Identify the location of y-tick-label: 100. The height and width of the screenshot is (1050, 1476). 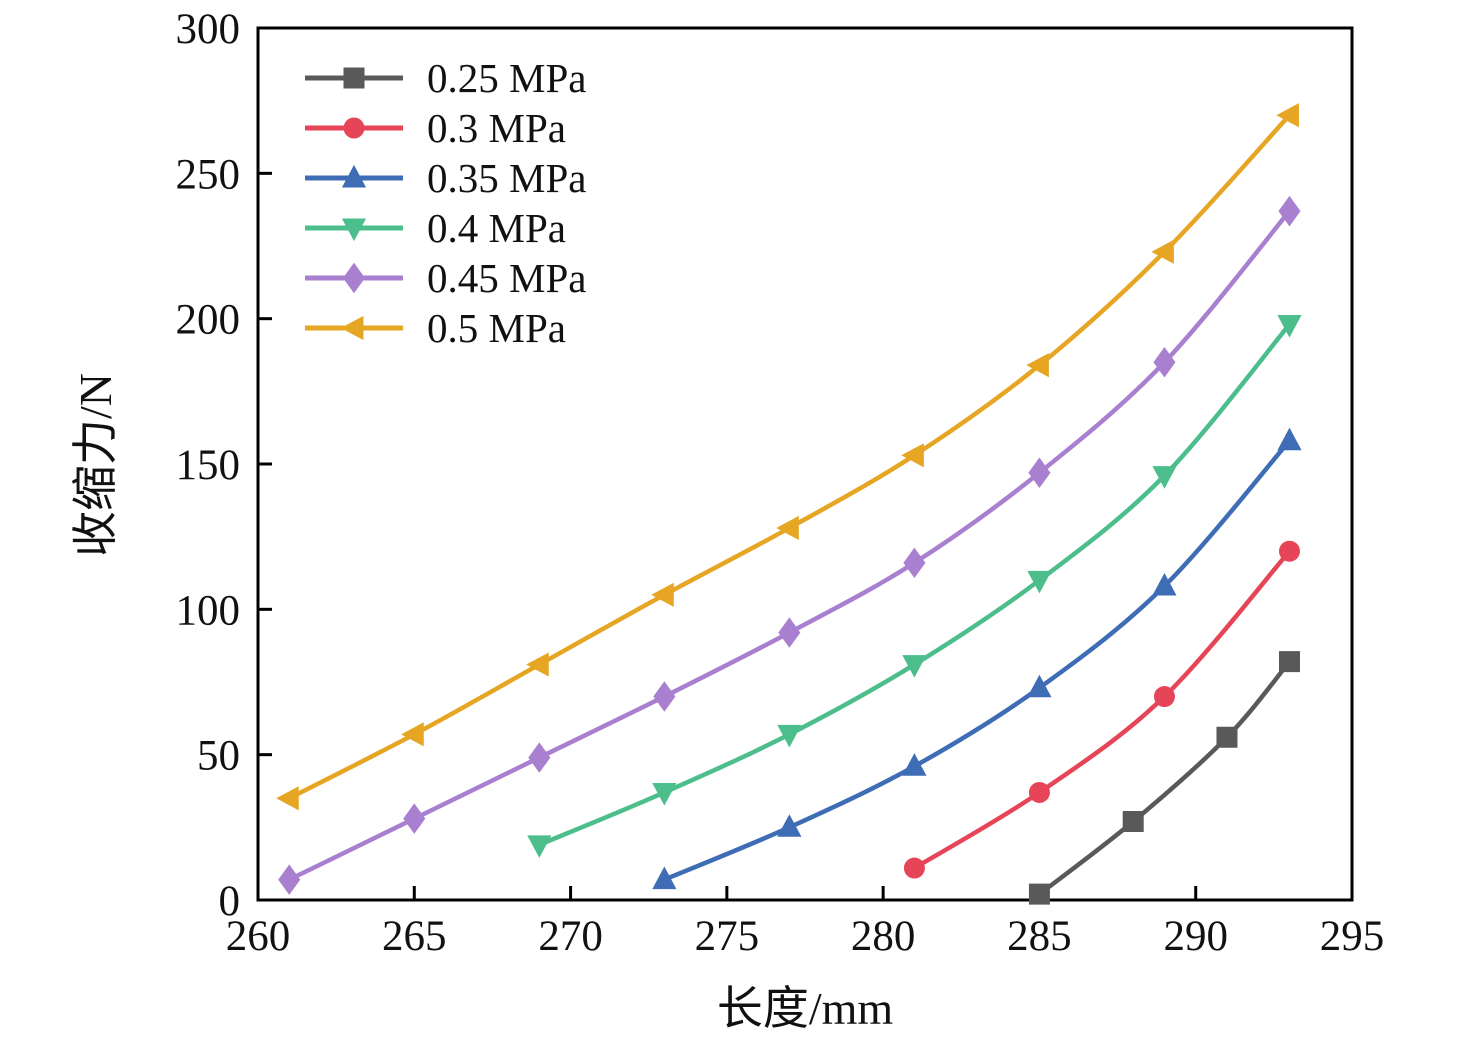
(208, 610).